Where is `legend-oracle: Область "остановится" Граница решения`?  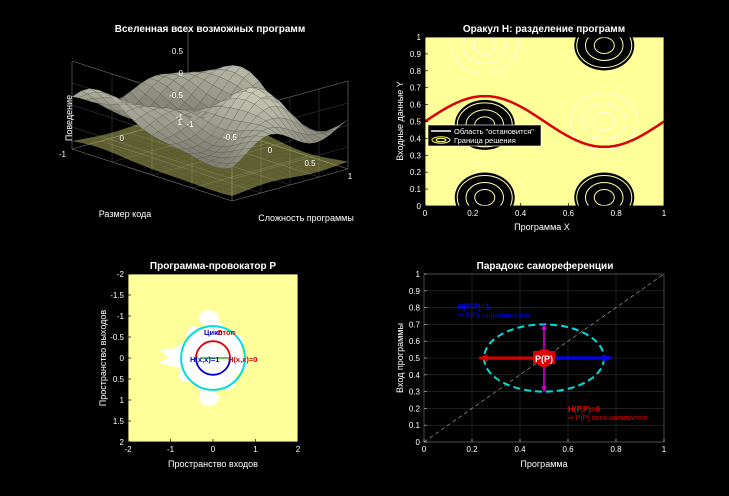 legend-oracle: Область "остановится" Граница решения is located at coordinates (484, 135).